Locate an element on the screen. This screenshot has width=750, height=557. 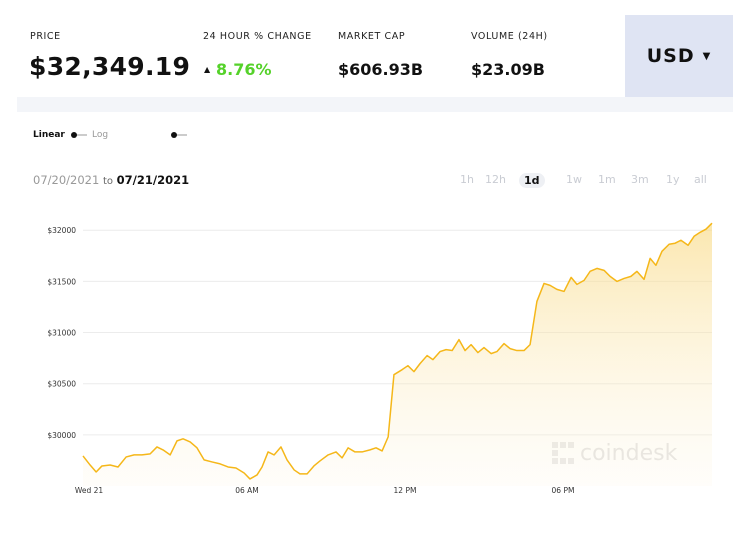
linear-option: Linear is located at coordinates (49, 135).